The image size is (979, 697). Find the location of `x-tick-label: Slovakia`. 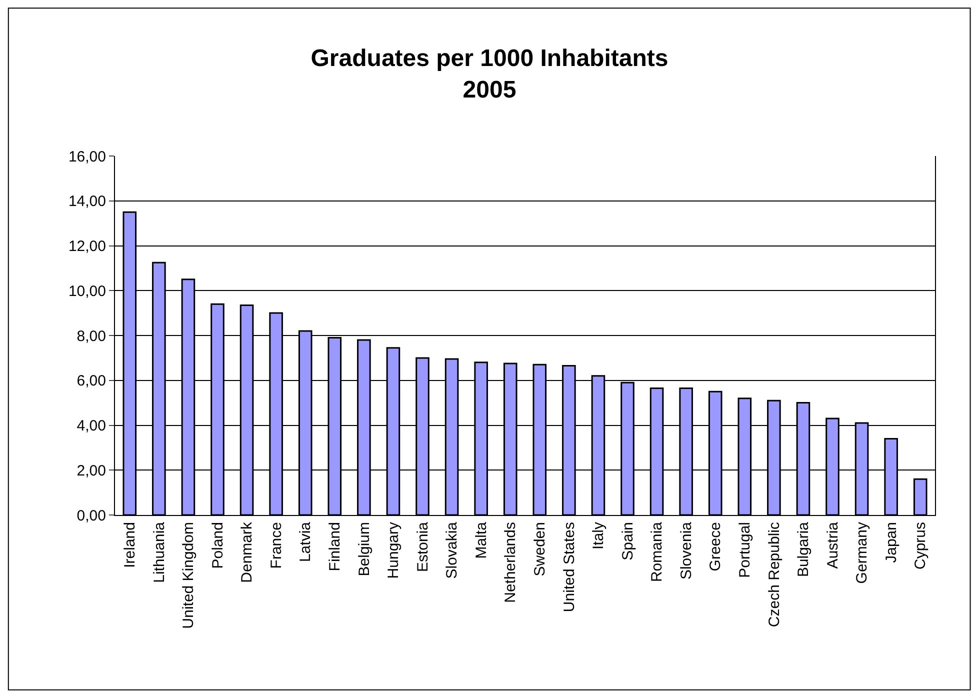

x-tick-label: Slovakia is located at coordinates (452, 550).